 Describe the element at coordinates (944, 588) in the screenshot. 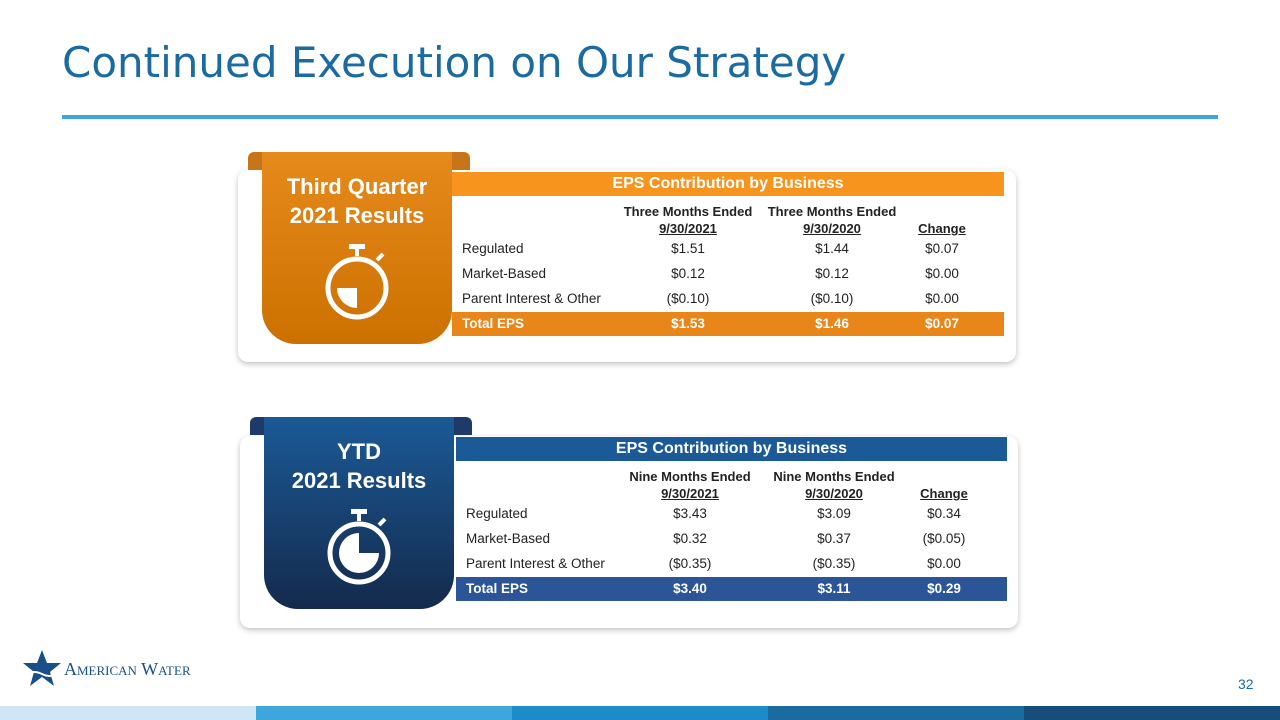

I see `cell: $0.29` at that location.